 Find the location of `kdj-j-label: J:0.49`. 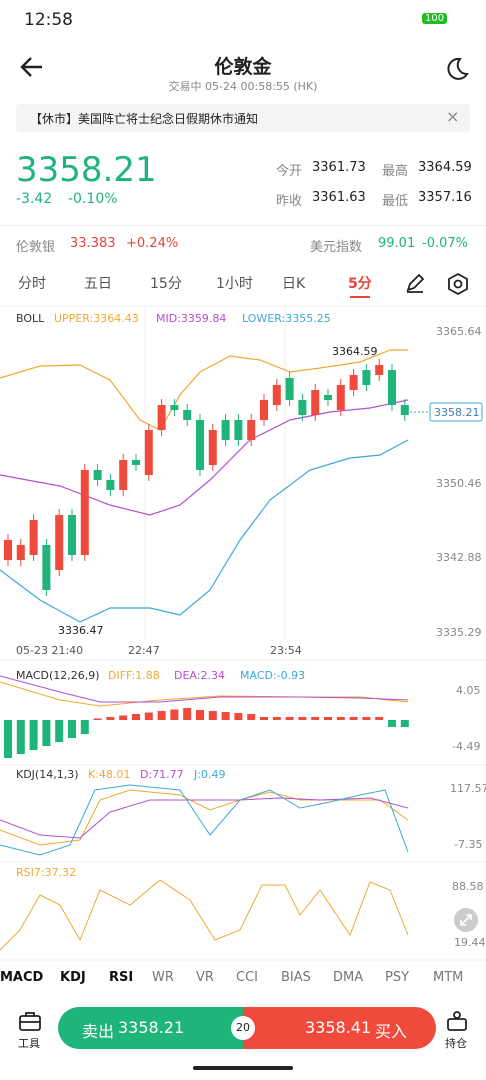

kdj-j-label: J:0.49 is located at coordinates (210, 774).